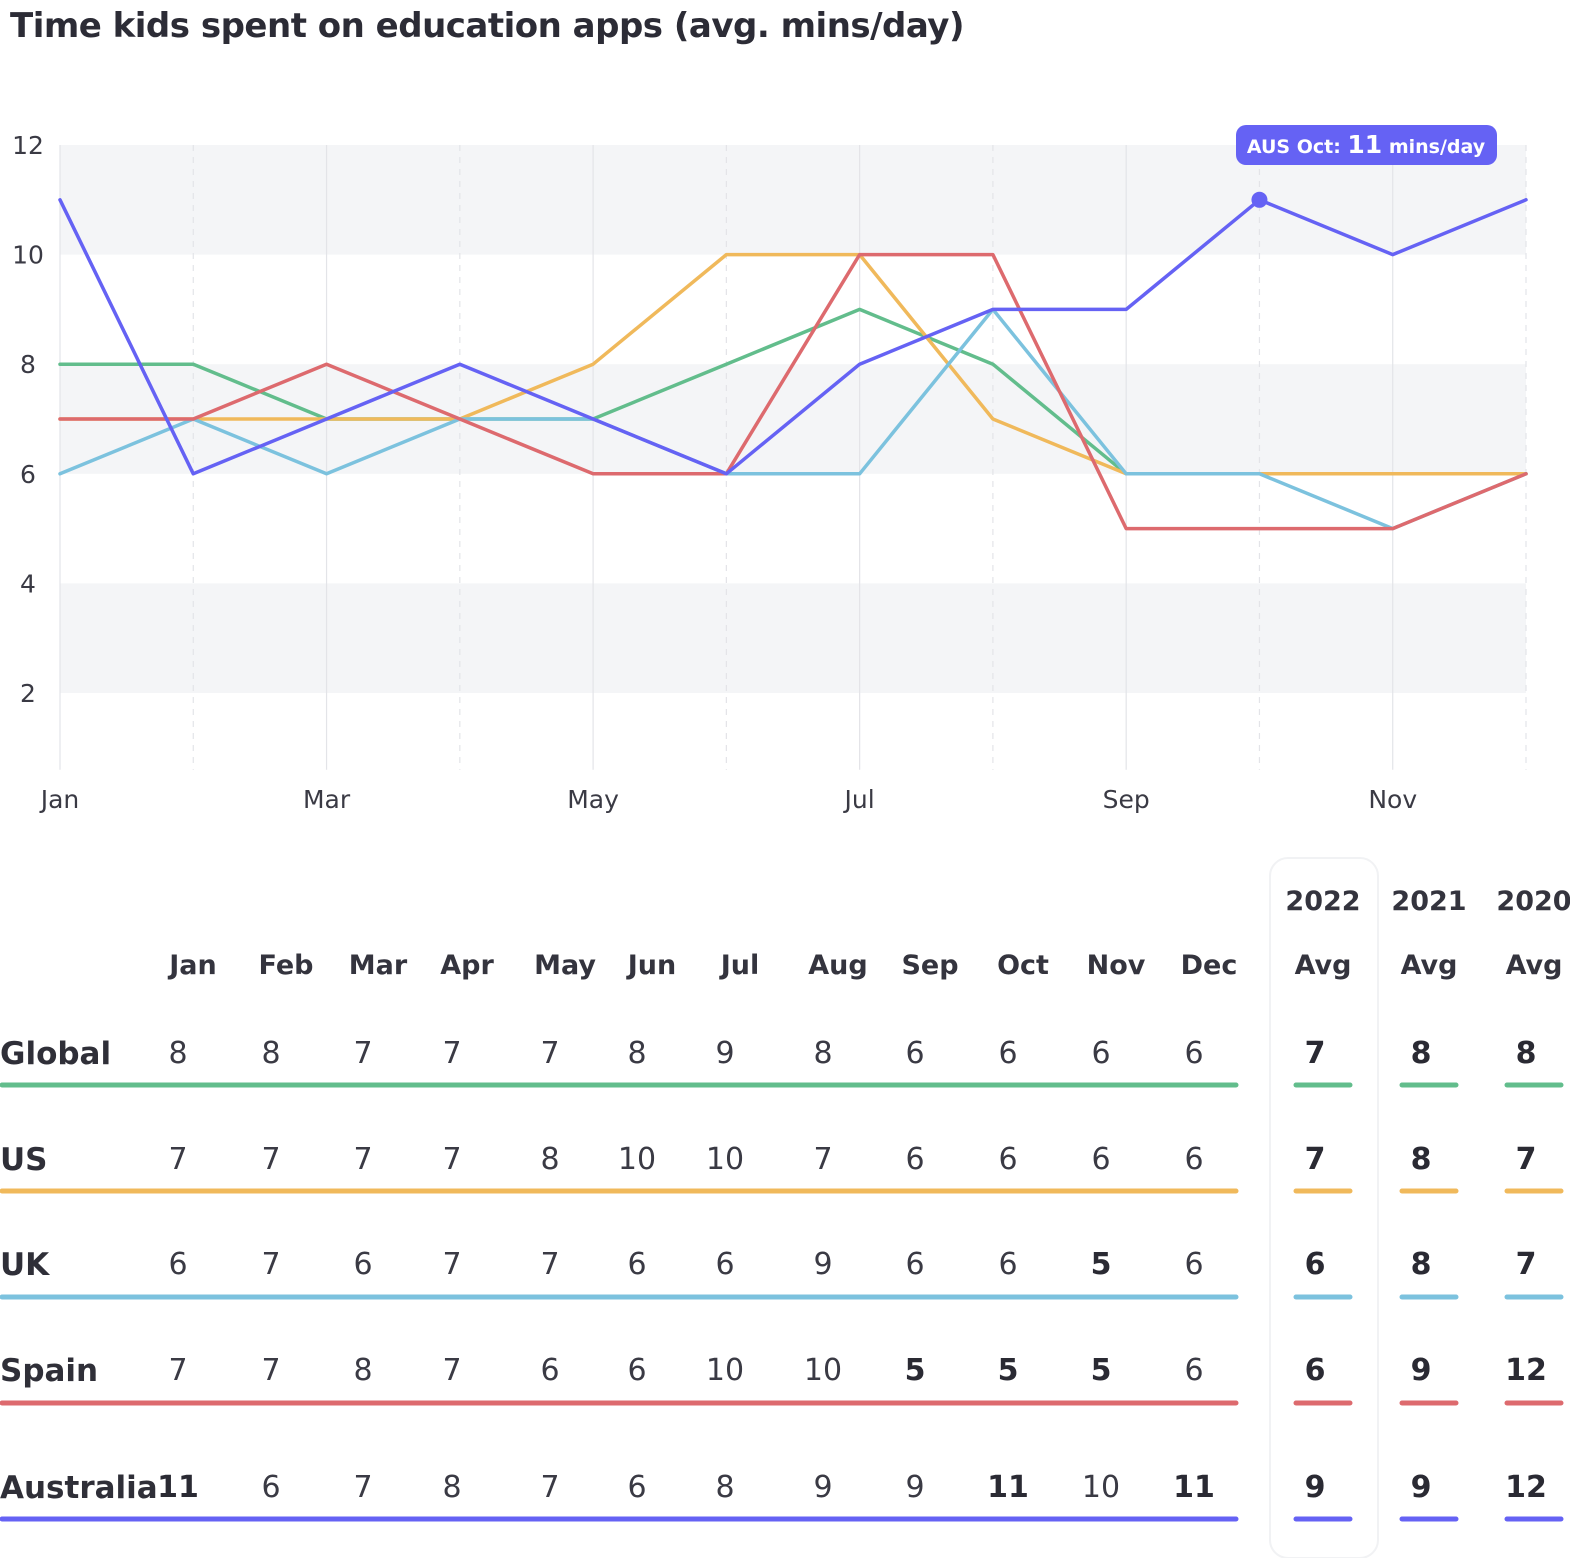 Image resolution: width=1570 pixels, height=1558 pixels. I want to click on avg-uk-2021: 8, so click(1421, 1264).